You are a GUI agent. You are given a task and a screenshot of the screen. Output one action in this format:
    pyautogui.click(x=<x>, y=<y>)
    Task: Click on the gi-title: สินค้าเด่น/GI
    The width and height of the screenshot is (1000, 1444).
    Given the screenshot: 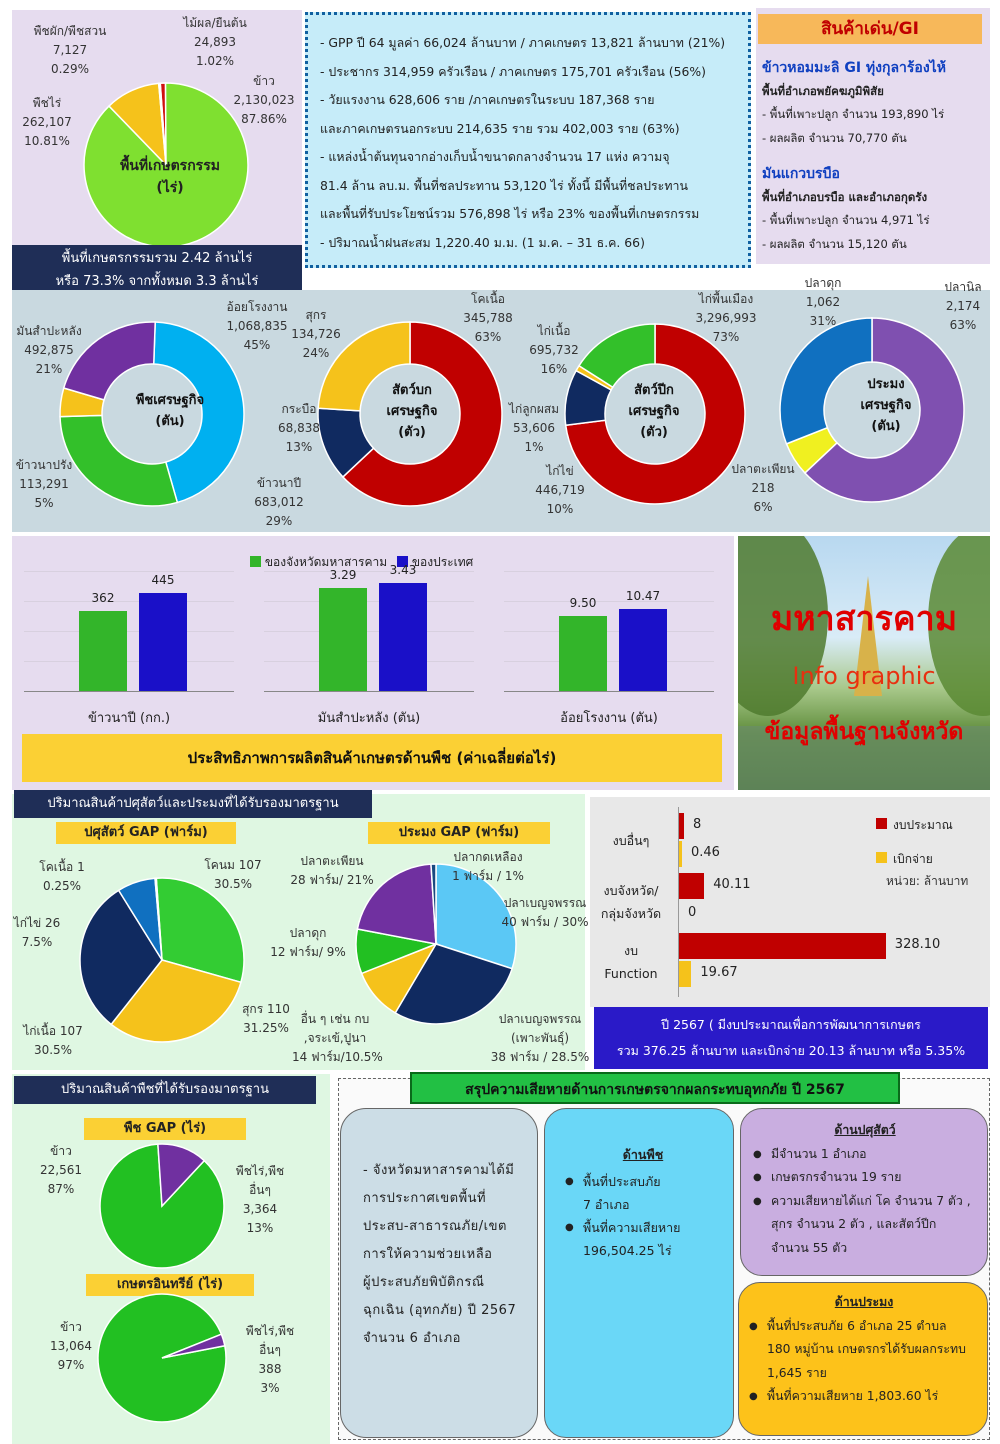 What is the action you would take?
    pyautogui.click(x=870, y=29)
    